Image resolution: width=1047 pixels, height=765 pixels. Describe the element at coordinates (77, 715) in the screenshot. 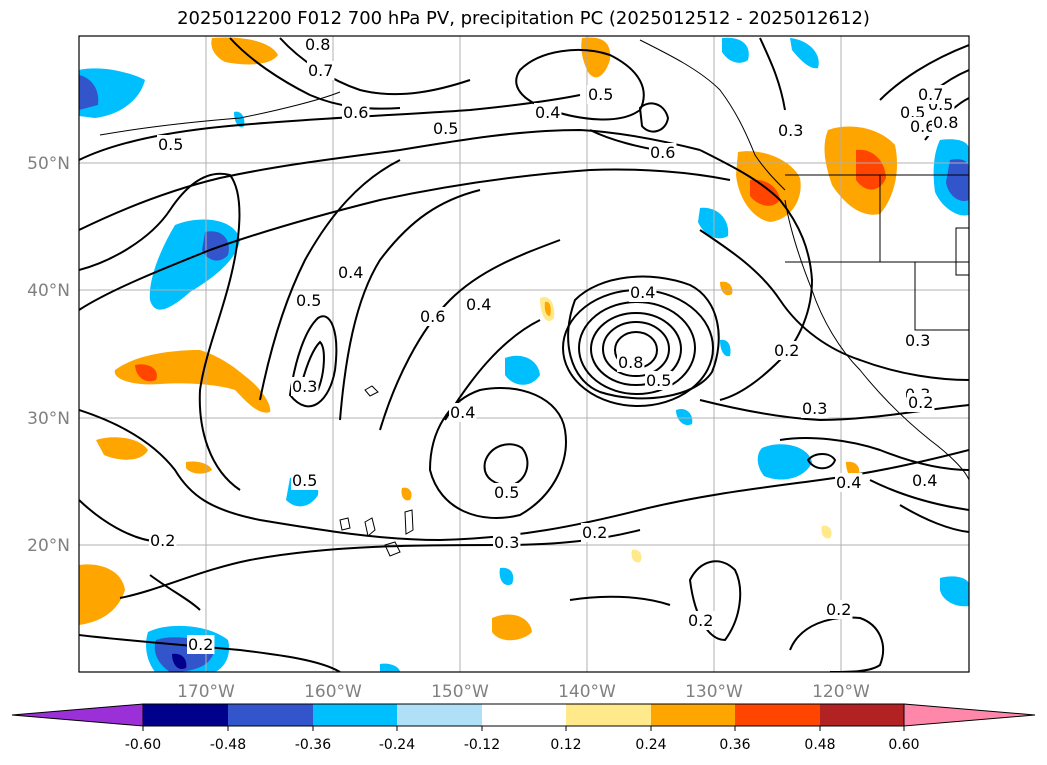

I see `colorbar-extend-min` at that location.